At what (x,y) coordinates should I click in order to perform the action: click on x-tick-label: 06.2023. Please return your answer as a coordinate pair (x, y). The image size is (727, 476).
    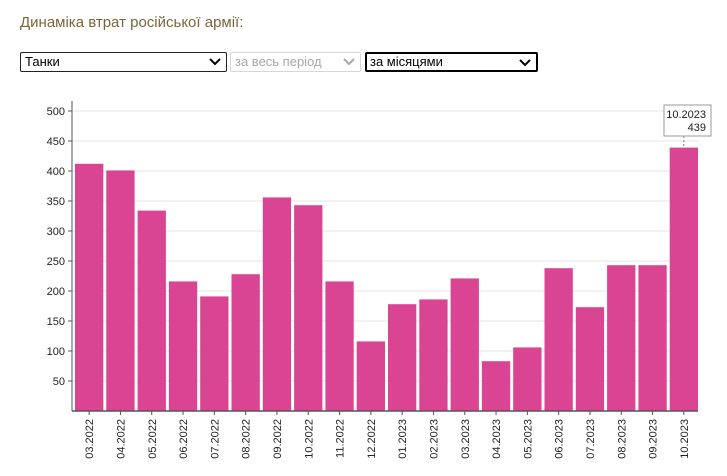
    Looking at the image, I should click on (560, 439).